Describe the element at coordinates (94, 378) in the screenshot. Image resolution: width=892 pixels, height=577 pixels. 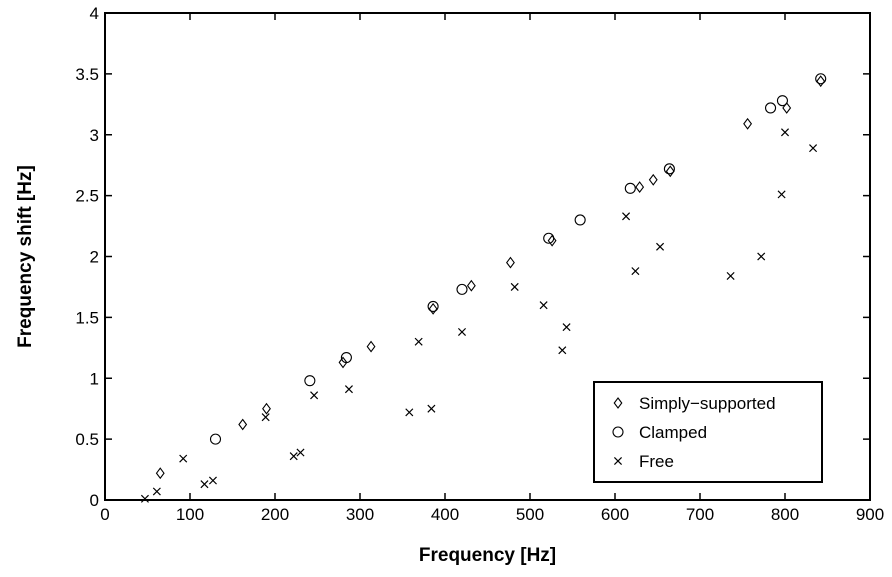
I see `y-tick-label: 1` at that location.